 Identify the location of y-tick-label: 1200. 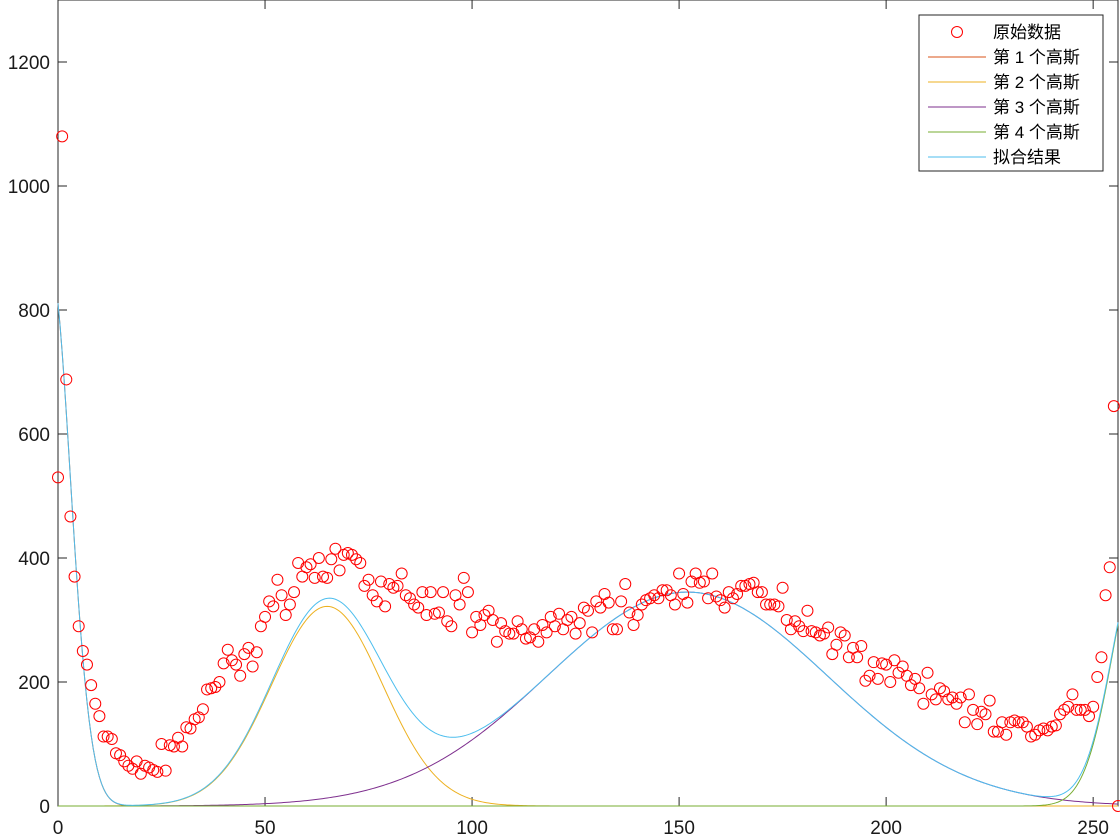
(29, 63).